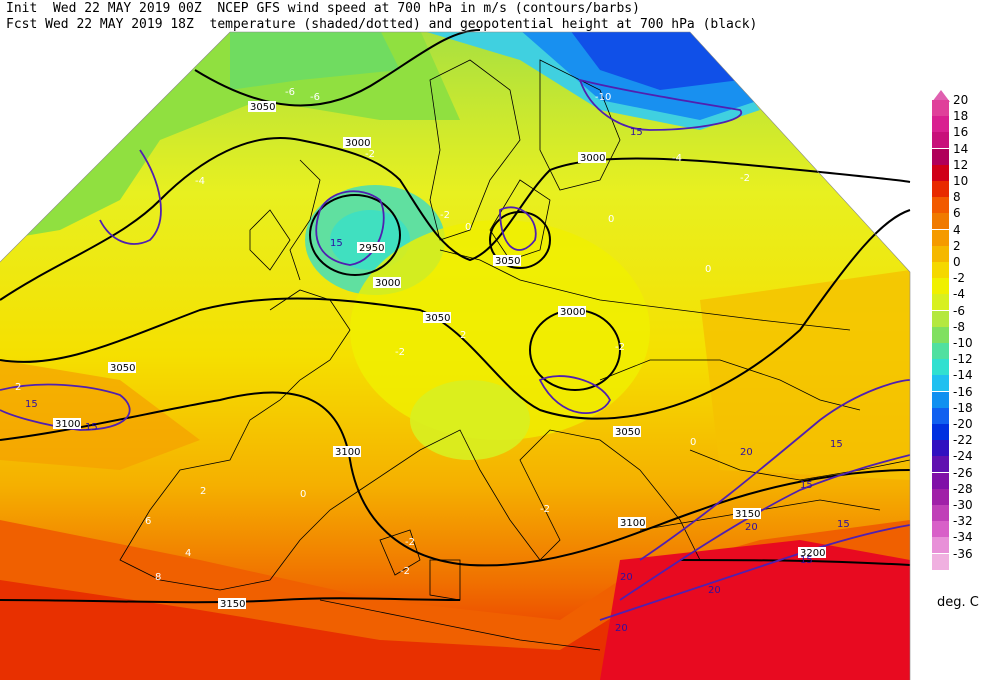  What do you see at coordinates (965, 202) in the screenshot?
I see `legend-row: 8` at bounding box center [965, 202].